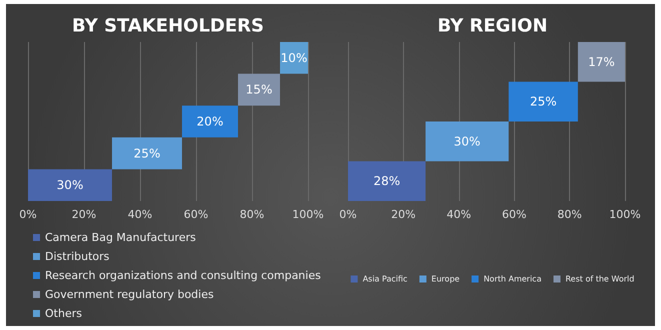  Describe the element at coordinates (63, 313) in the screenshot. I see `legend-label: Others` at that location.